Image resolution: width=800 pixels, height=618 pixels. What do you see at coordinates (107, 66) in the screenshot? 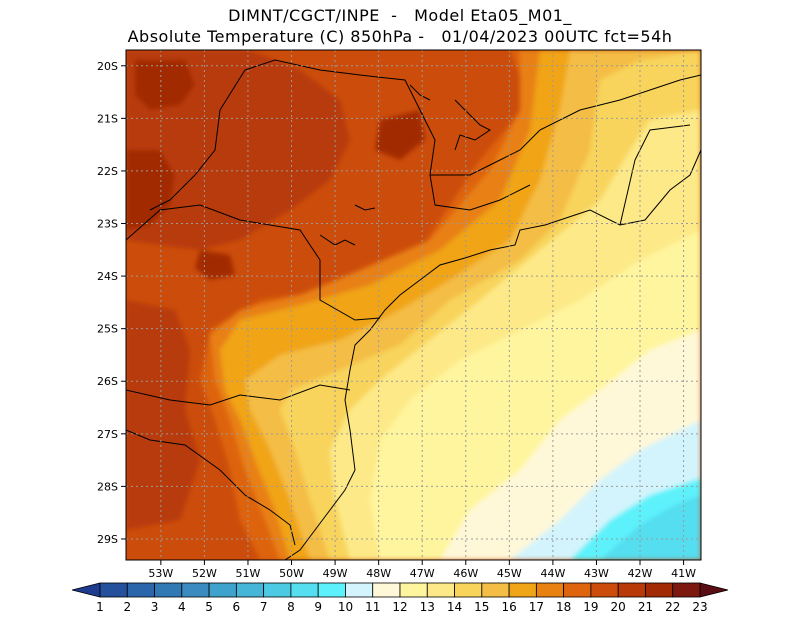
I see `lat-label: 20S` at bounding box center [107, 66].